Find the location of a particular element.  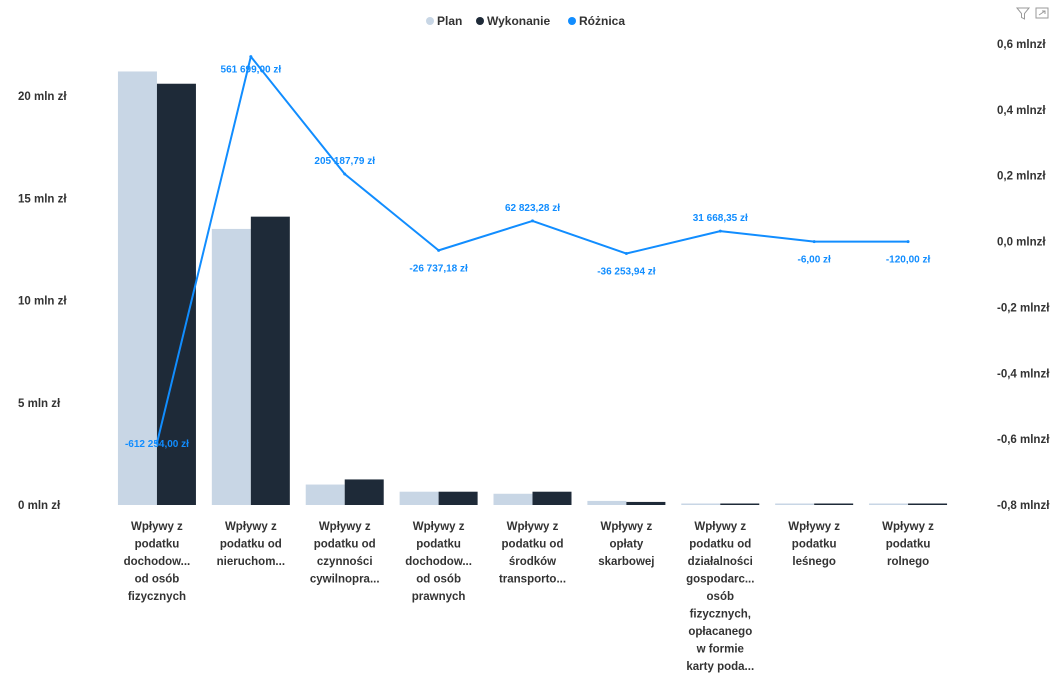

visual-header-toolbar is located at coordinates (1032, 13).